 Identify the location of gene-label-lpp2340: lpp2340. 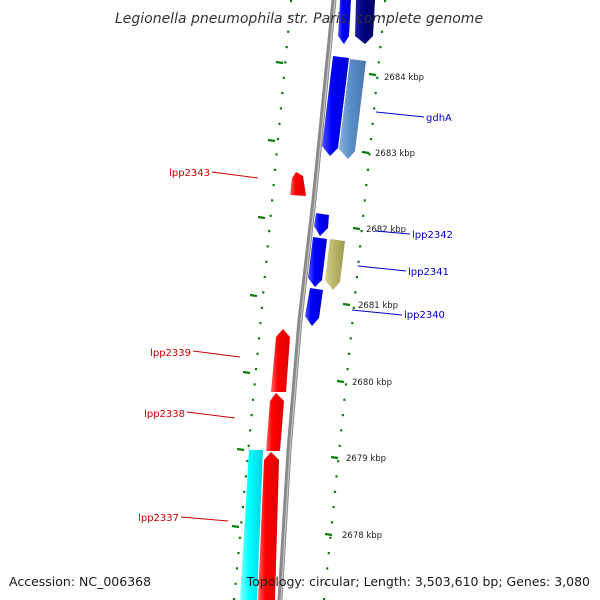
(424, 315).